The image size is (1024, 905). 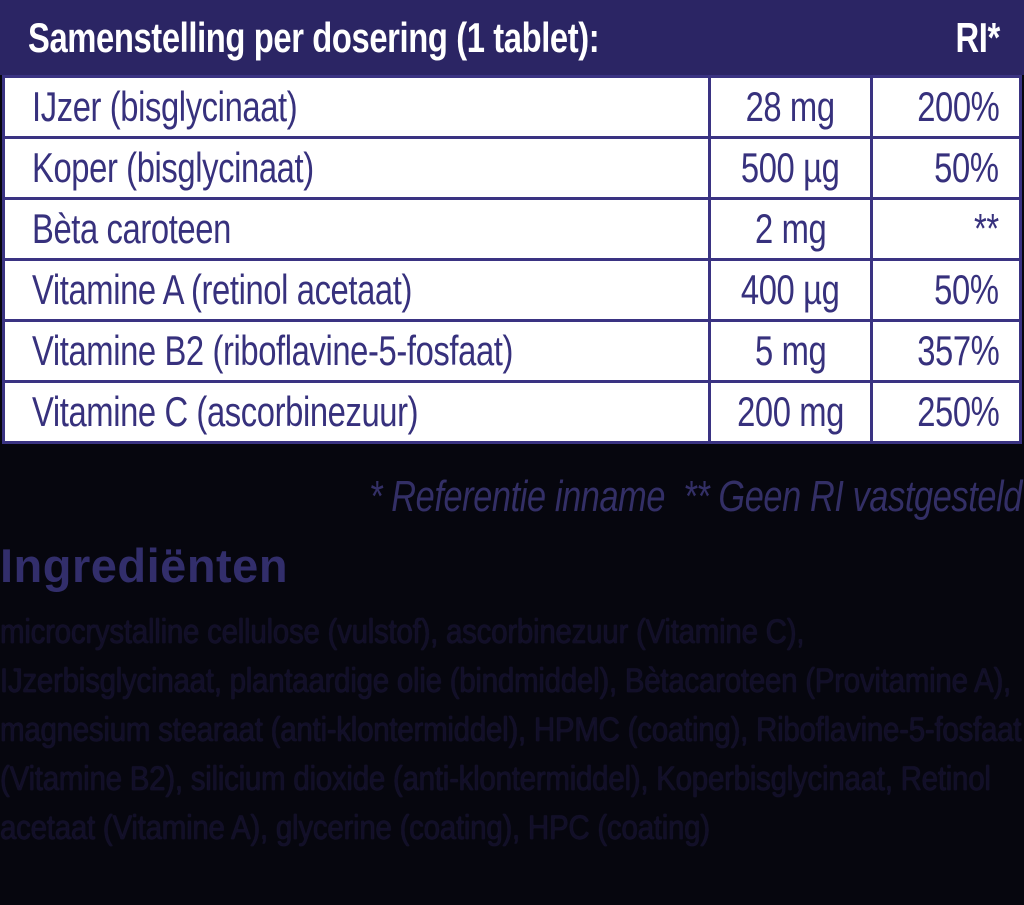 What do you see at coordinates (273, 350) in the screenshot?
I see `ingredient-name: Vitamine B2 (riboflavine-5-fosfaat)` at bounding box center [273, 350].